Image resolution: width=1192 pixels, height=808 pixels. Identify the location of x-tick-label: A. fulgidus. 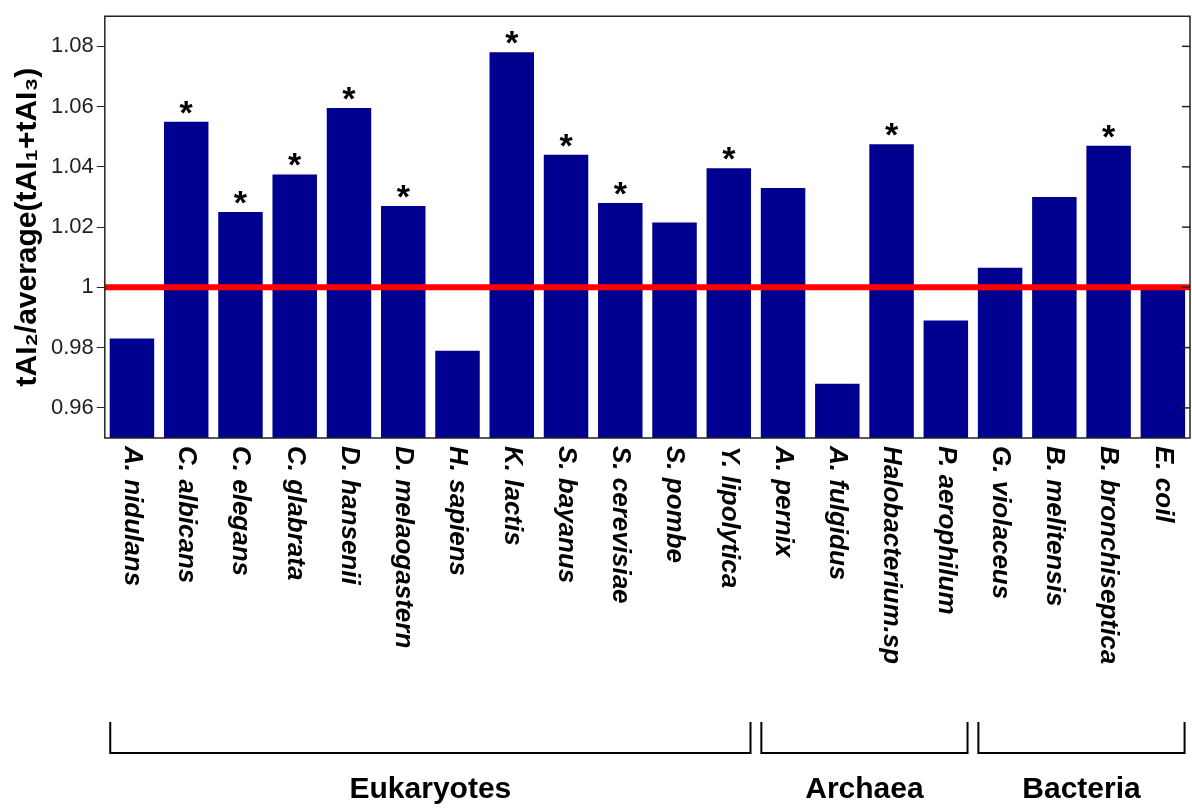
(839, 513).